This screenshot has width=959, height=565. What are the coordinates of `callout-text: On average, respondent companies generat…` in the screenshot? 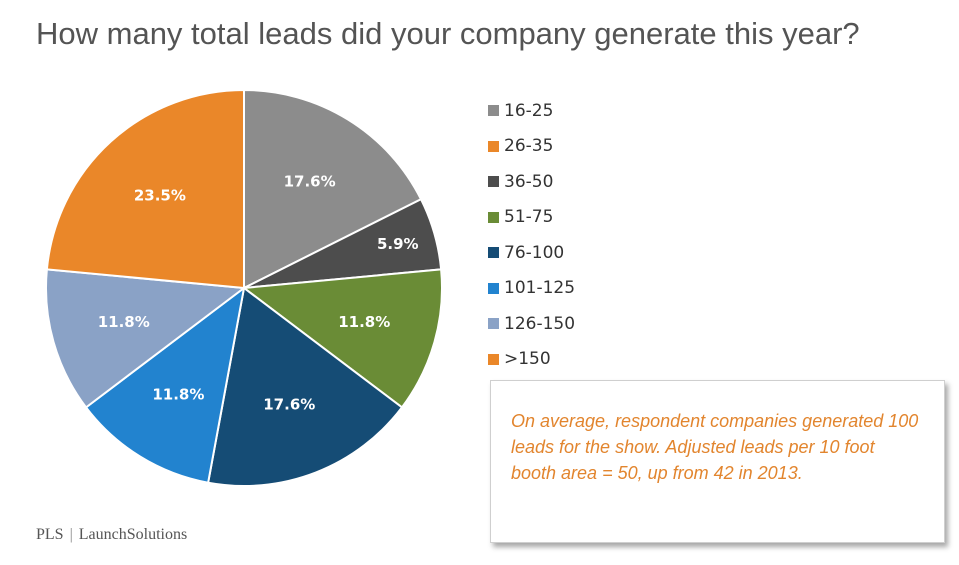 It's located at (715, 447).